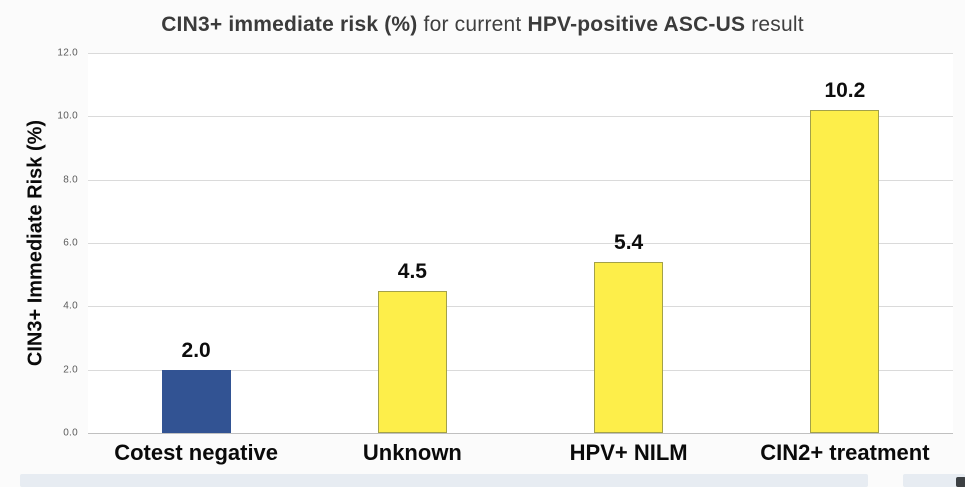  What do you see at coordinates (444, 480) in the screenshot?
I see `bottom-strip-left` at bounding box center [444, 480].